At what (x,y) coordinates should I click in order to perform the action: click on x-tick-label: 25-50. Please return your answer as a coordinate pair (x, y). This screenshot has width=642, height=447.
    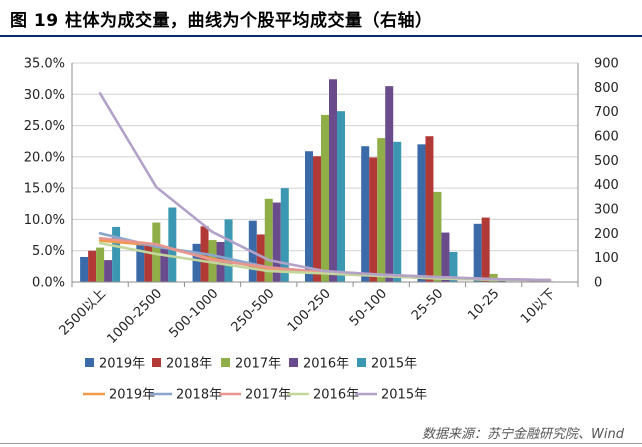
    Looking at the image, I should click on (427, 304).